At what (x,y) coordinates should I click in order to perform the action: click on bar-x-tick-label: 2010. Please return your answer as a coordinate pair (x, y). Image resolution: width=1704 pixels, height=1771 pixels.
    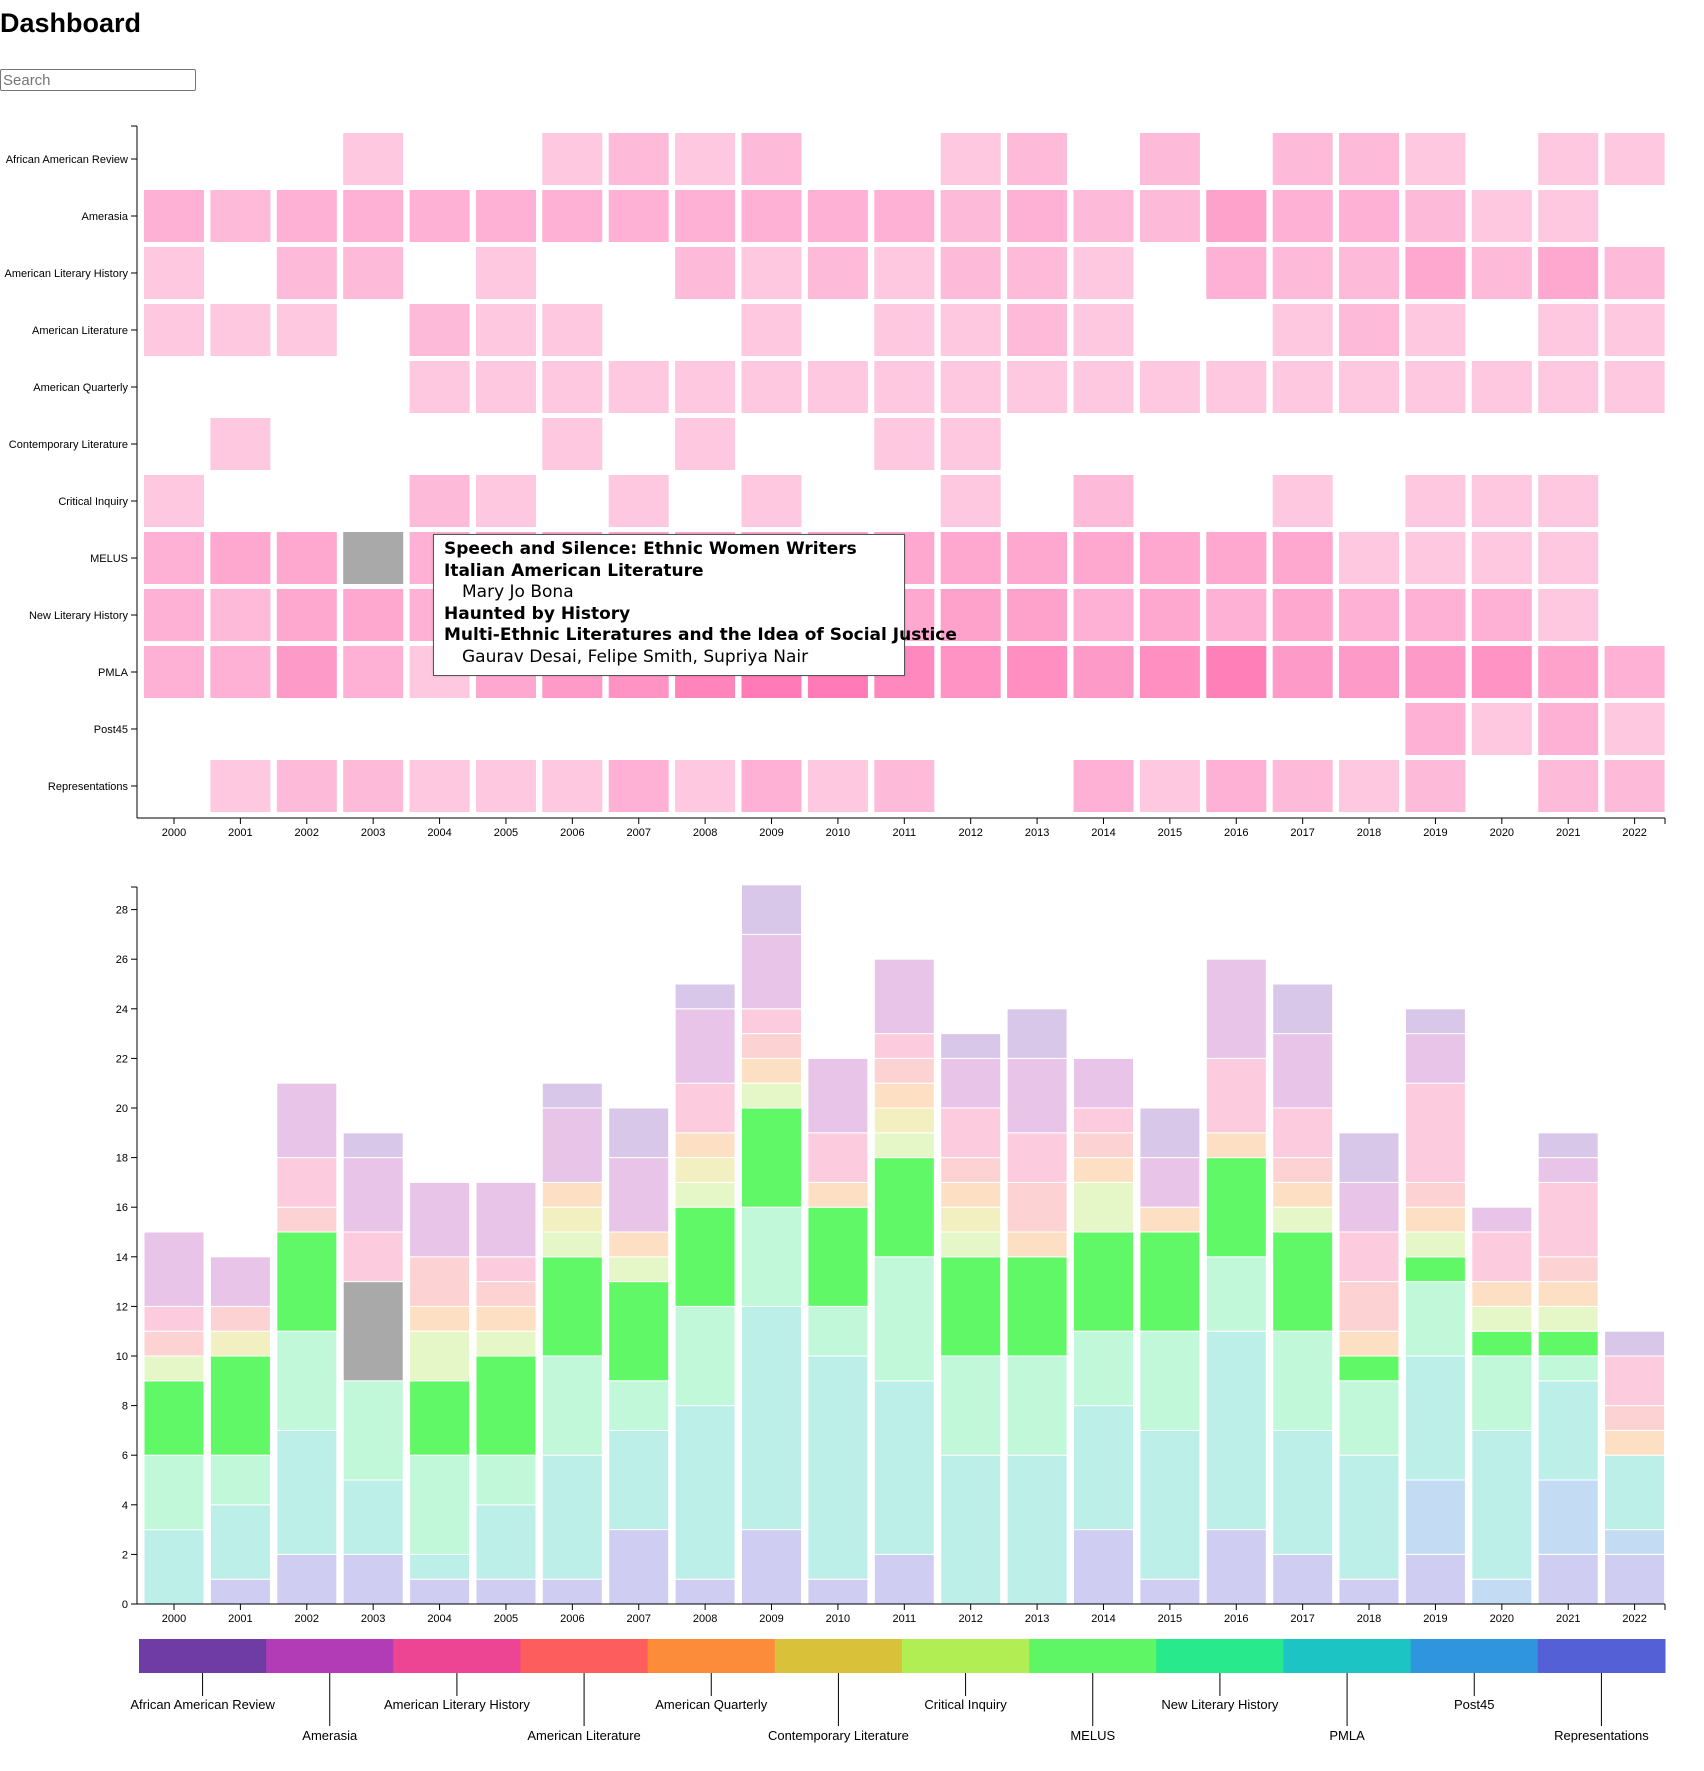
    Looking at the image, I should click on (838, 1619).